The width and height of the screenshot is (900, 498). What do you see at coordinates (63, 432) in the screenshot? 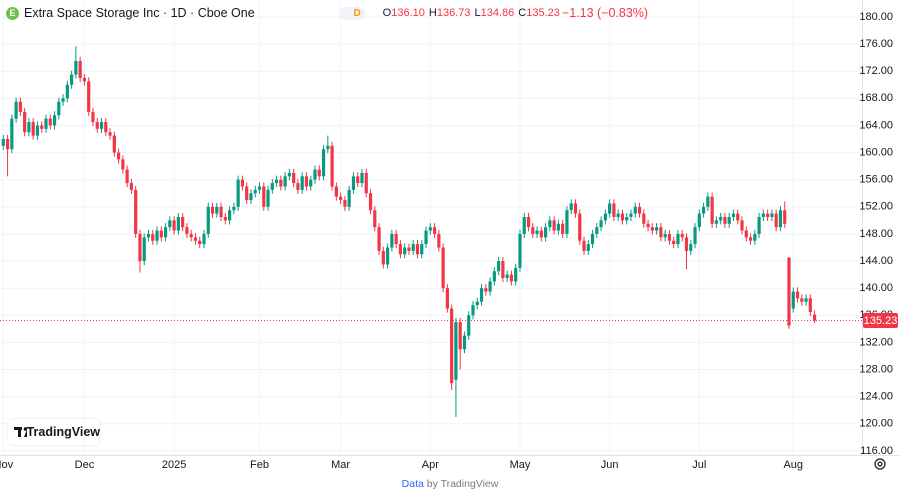
I see `logo-text: TradingView` at bounding box center [63, 432].